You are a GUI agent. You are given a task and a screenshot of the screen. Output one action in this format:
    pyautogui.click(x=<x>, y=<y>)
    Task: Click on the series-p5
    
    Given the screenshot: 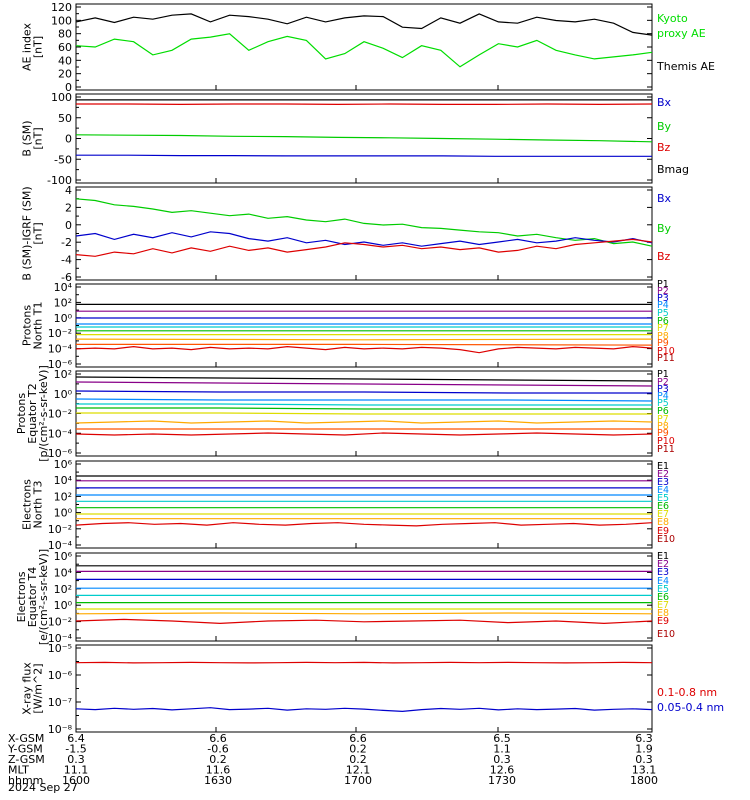 What is the action you would take?
    pyautogui.click(x=364, y=404)
    